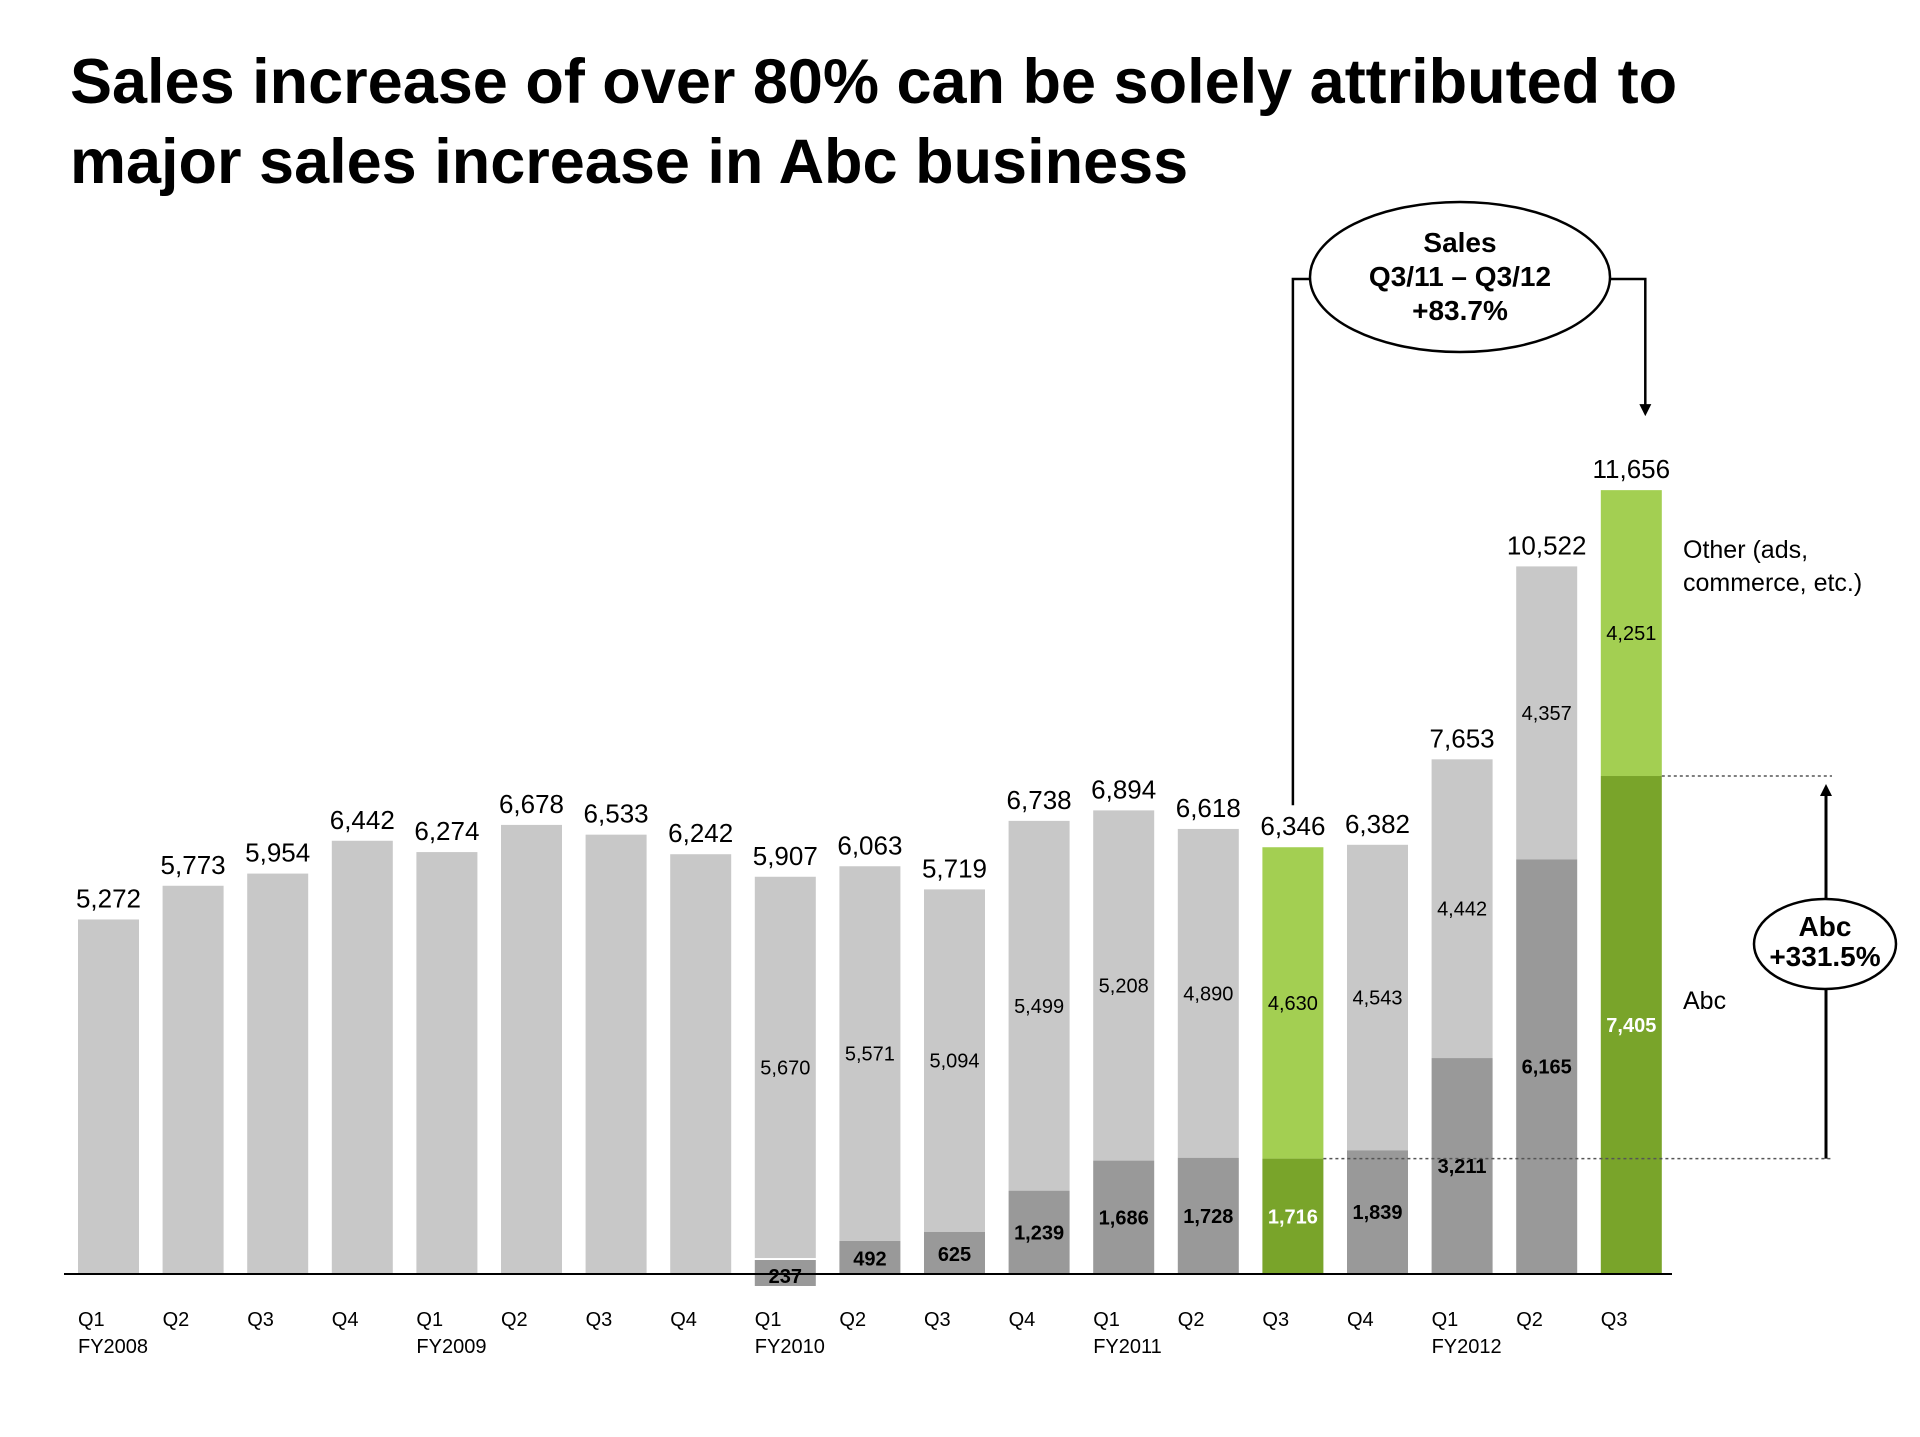 This screenshot has height=1437, width=1920. Describe the element at coordinates (1547, 545) in the screenshot. I see `total-label: 10,522` at that location.